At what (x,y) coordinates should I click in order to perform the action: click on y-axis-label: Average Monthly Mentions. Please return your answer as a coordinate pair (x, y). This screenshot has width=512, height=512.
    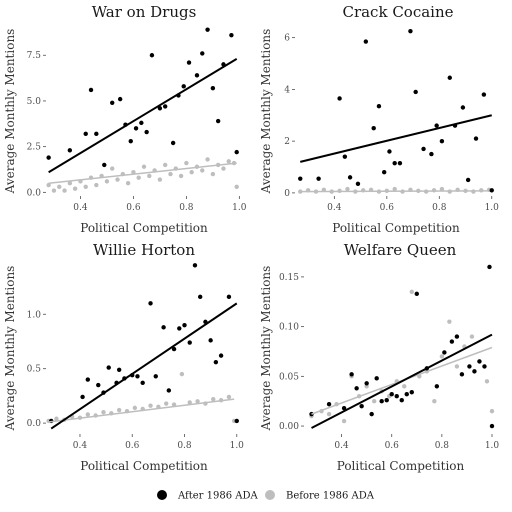
    Looking at the image, I should click on (10, 112).